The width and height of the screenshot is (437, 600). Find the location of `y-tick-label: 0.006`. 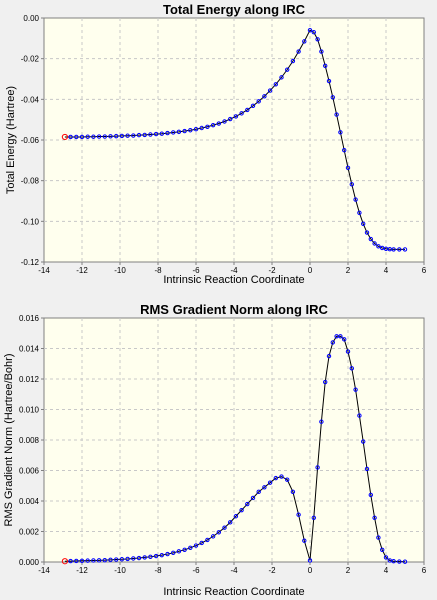

y-tick-label: 0.006 is located at coordinates (29, 471).